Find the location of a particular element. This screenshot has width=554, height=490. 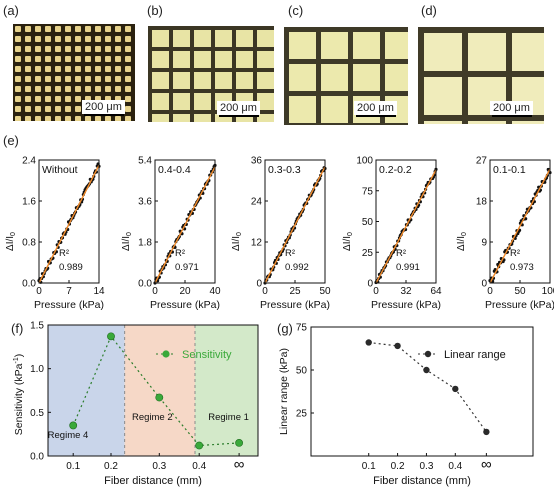

e5-y-tick-label: 18 is located at coordinates (482, 202).